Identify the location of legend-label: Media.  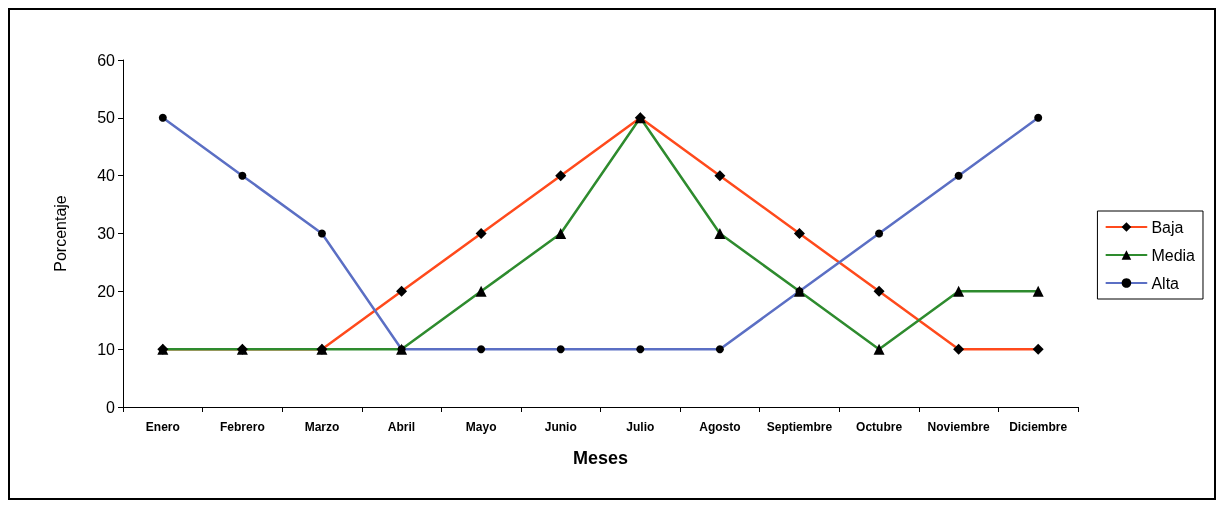
(1173, 255).